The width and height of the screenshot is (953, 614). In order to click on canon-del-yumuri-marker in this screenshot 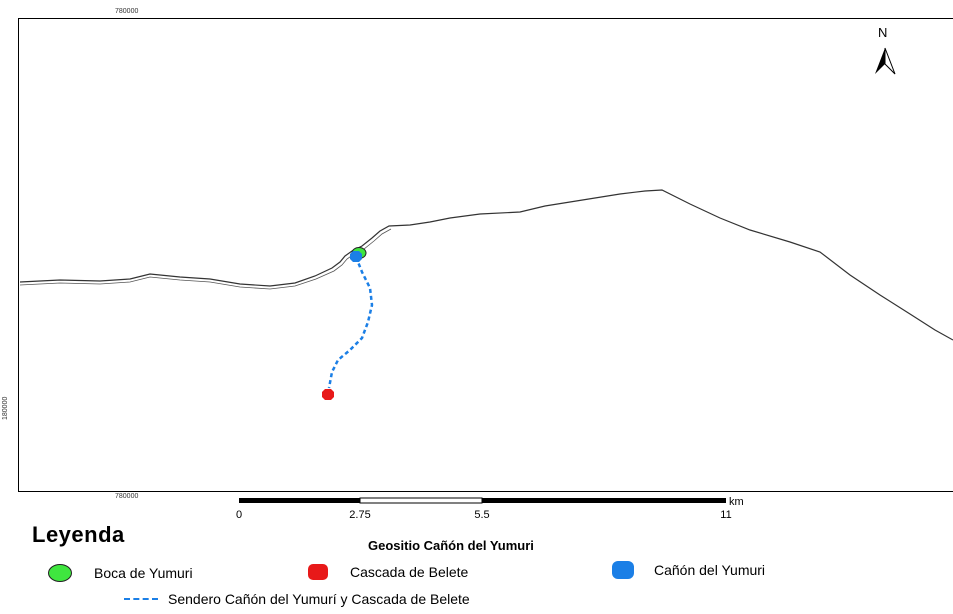, I will do `click(356, 256)`.